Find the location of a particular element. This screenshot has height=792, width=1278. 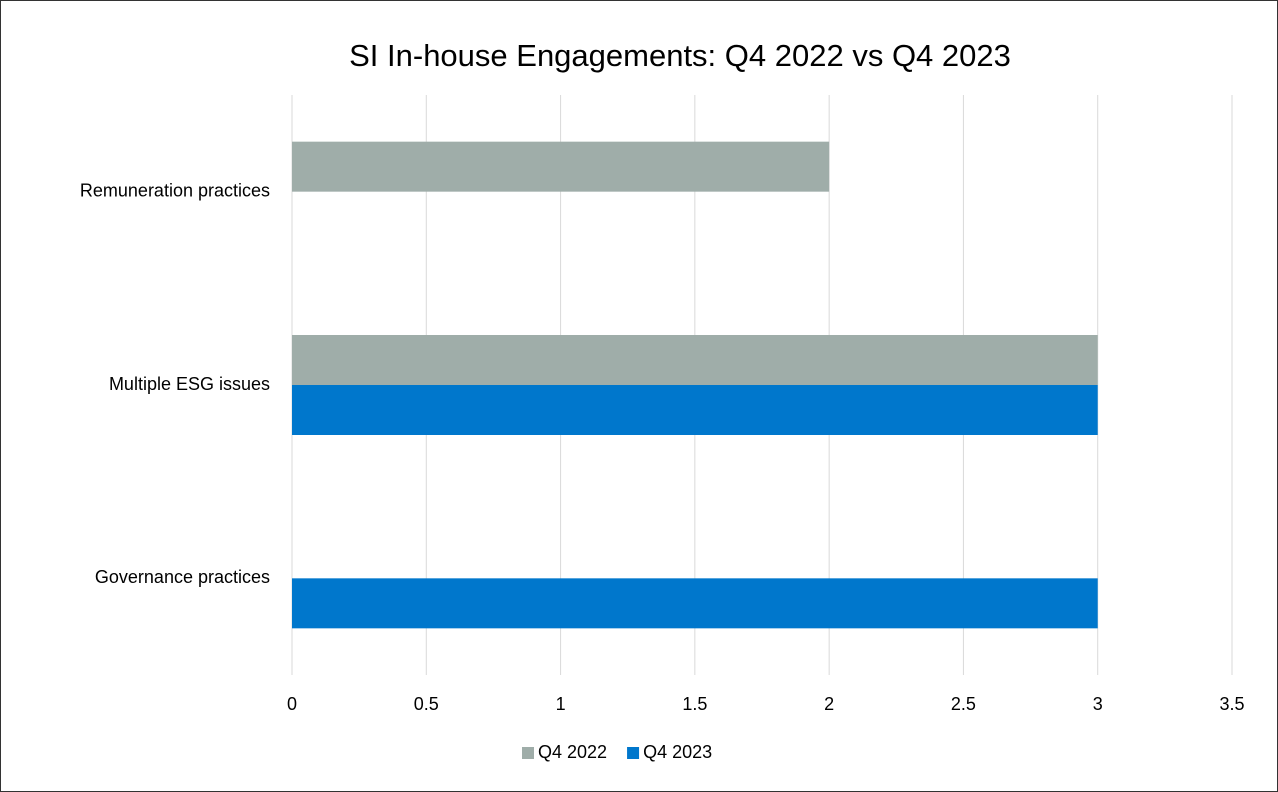

y-tick-label: Remuneration practices is located at coordinates (175, 190).